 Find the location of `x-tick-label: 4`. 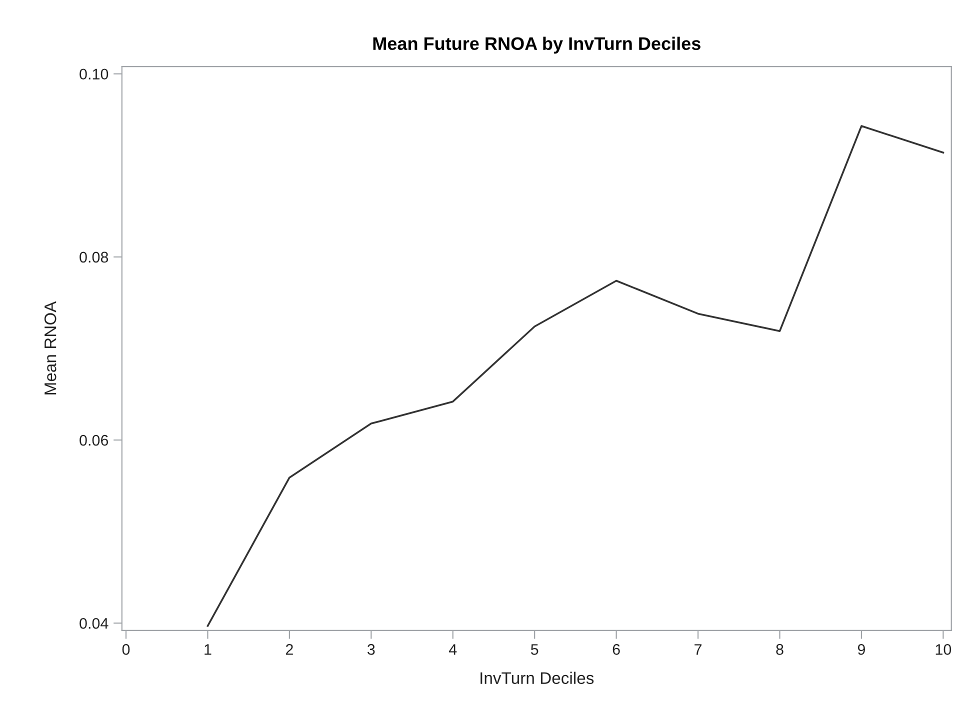

x-tick-label: 4 is located at coordinates (452, 649).